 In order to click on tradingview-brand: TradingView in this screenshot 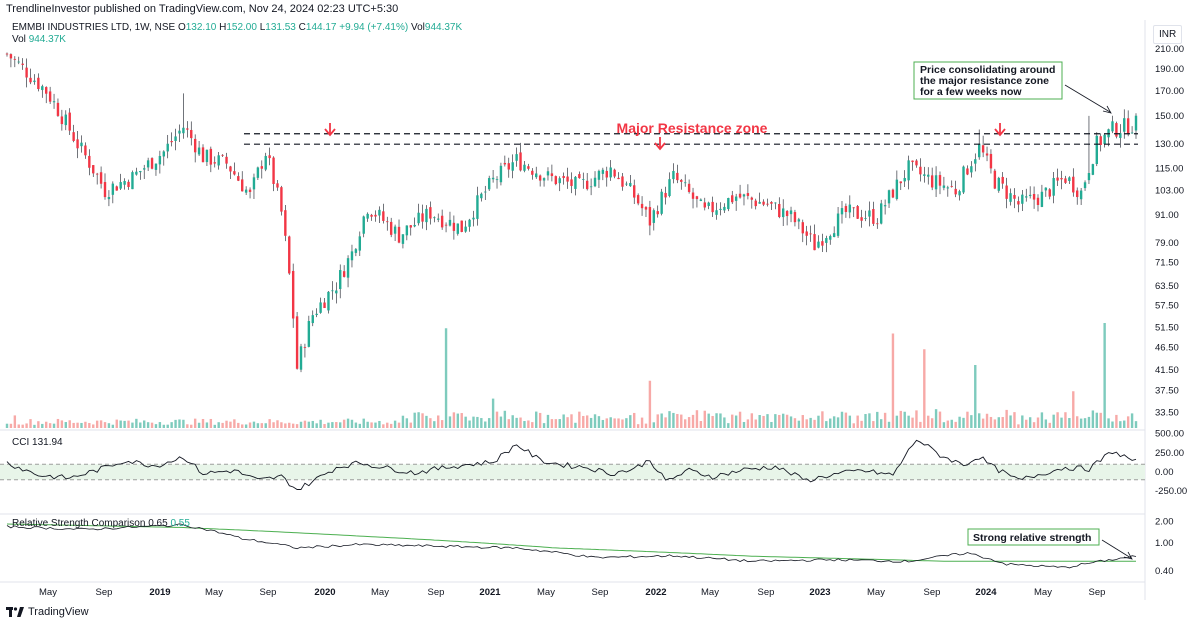, I will do `click(47, 612)`.